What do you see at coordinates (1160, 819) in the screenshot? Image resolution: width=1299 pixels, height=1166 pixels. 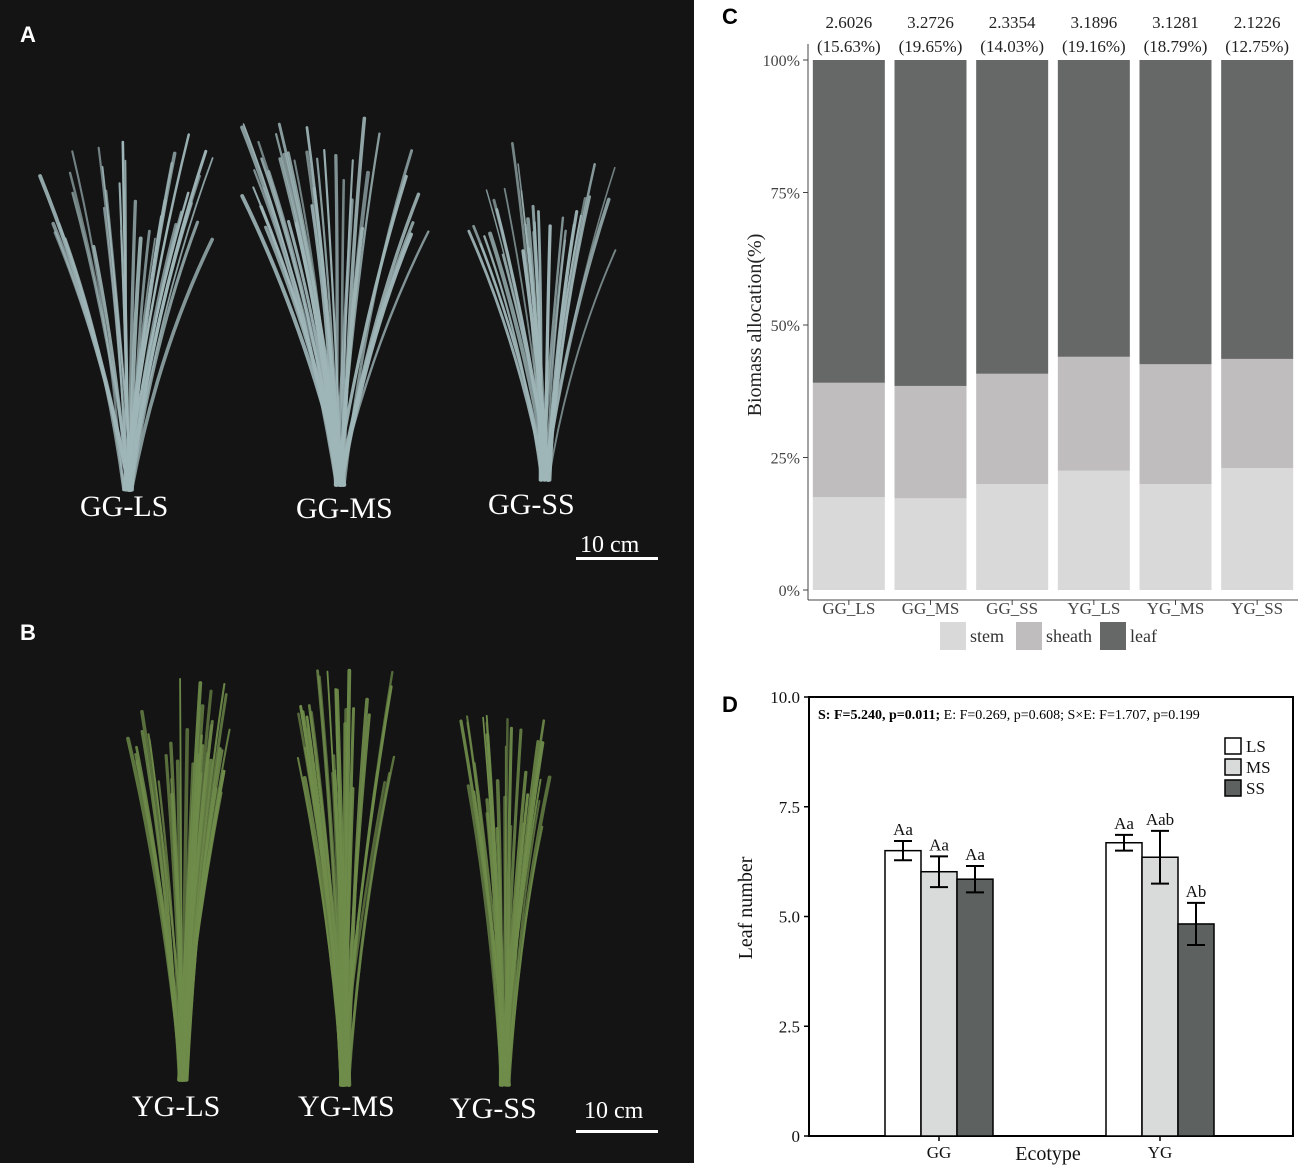 I see `significance-label: Aab` at bounding box center [1160, 819].